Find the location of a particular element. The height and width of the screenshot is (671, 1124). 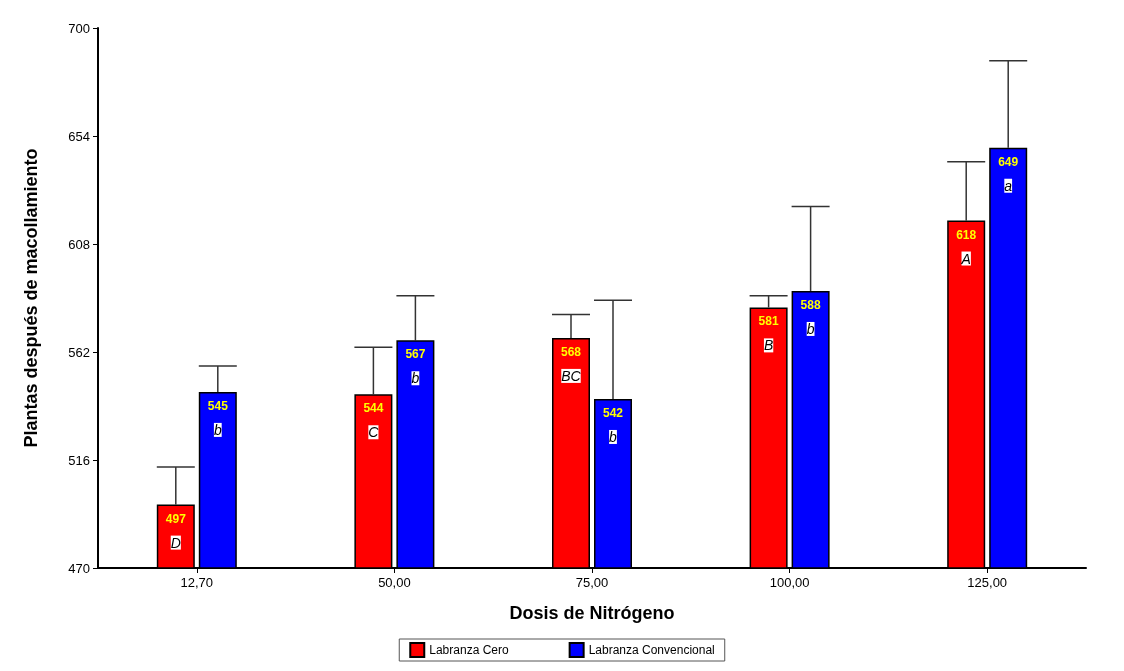

annotation: a is located at coordinates (1008, 185).